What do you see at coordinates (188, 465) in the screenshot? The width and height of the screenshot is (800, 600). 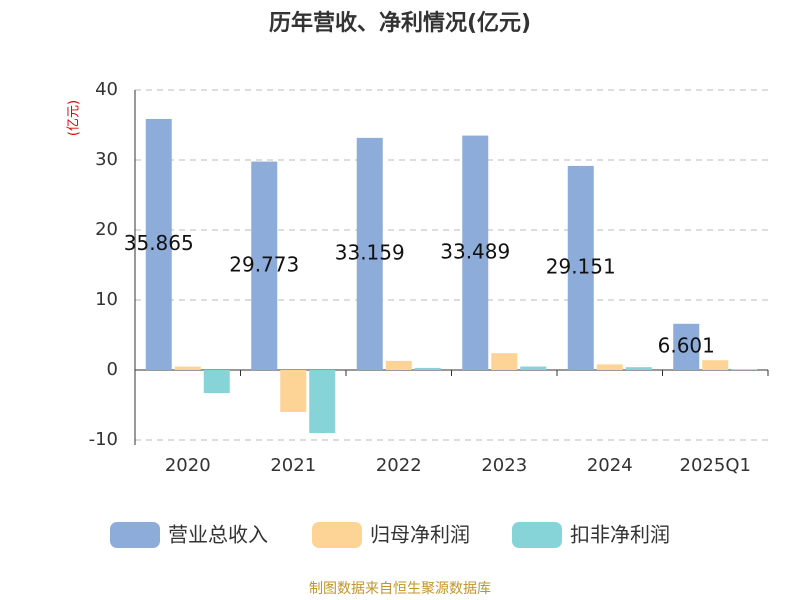 I see `x-tick-label: 2020` at bounding box center [188, 465].